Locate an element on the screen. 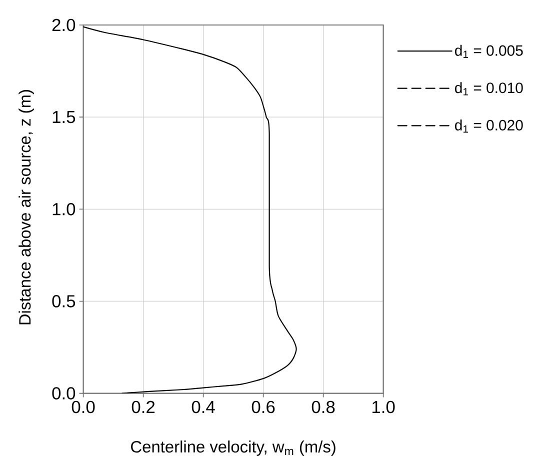 Image resolution: width=546 pixels, height=469 pixels. y-tick-label: 2.0 is located at coordinates (64, 25).